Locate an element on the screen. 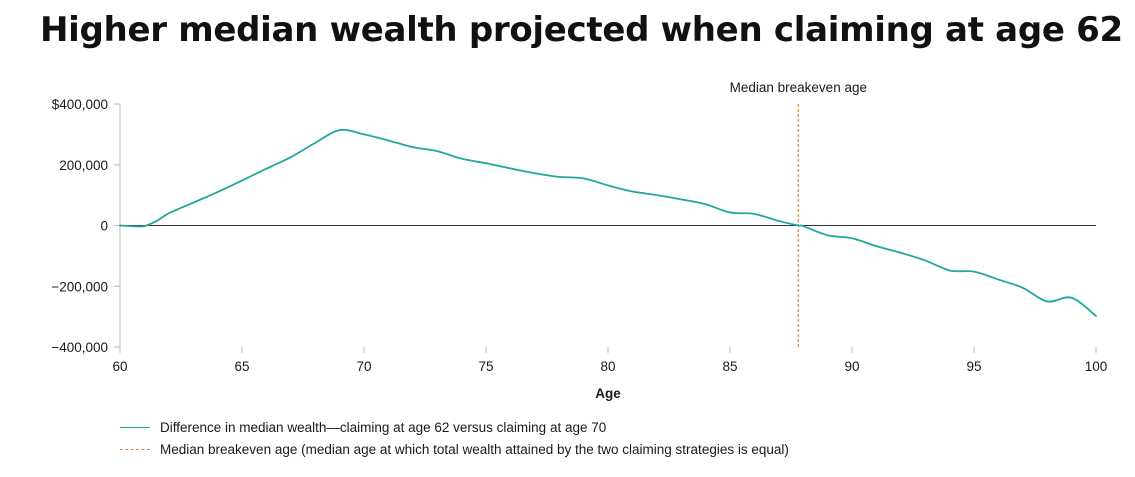  x-tick-label: 70 is located at coordinates (363, 366).